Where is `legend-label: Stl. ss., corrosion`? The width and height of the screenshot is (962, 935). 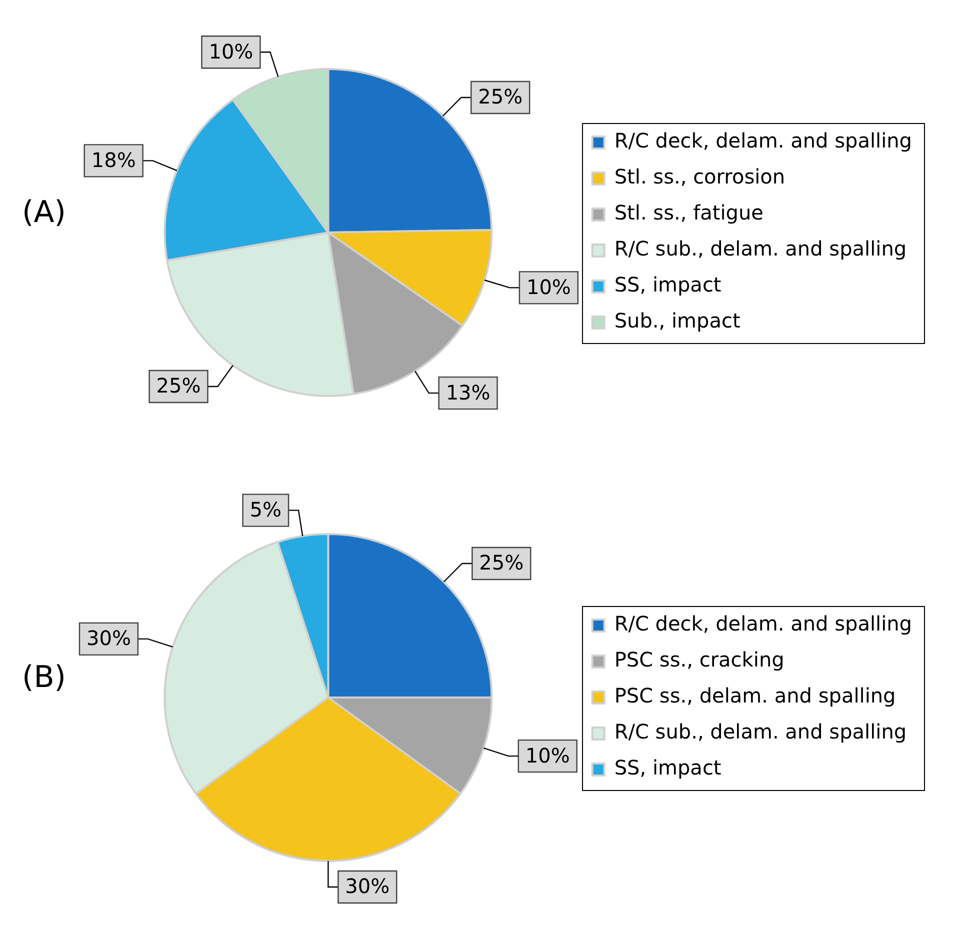 legend-label: Stl. ss., corrosion is located at coordinates (700, 176).